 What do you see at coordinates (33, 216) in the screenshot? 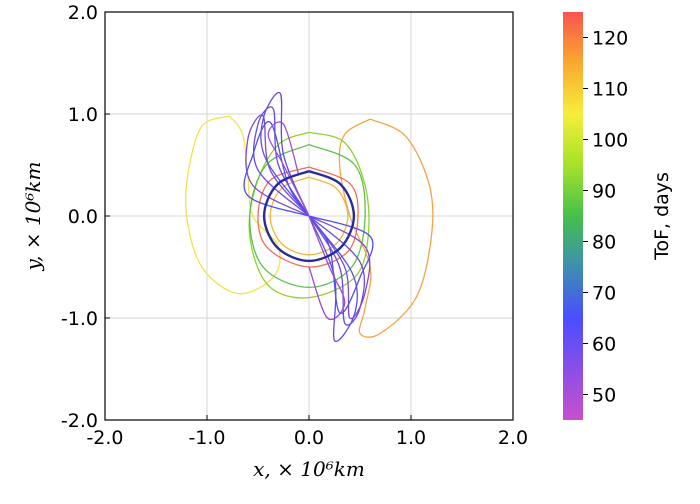
I see `y-axis-label: y, × 10⁶km` at bounding box center [33, 216].